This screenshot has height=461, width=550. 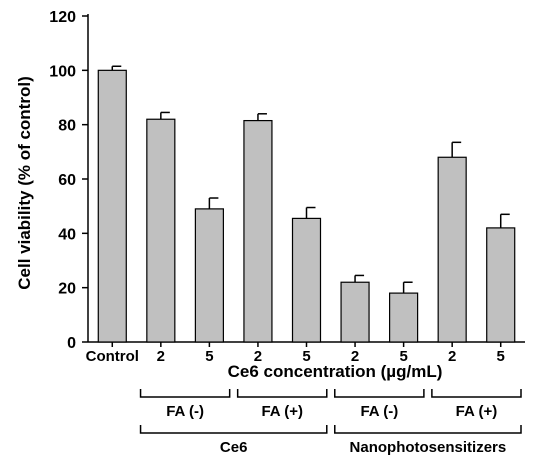 I want to click on y-tick-label: 80, so click(x=67, y=126).